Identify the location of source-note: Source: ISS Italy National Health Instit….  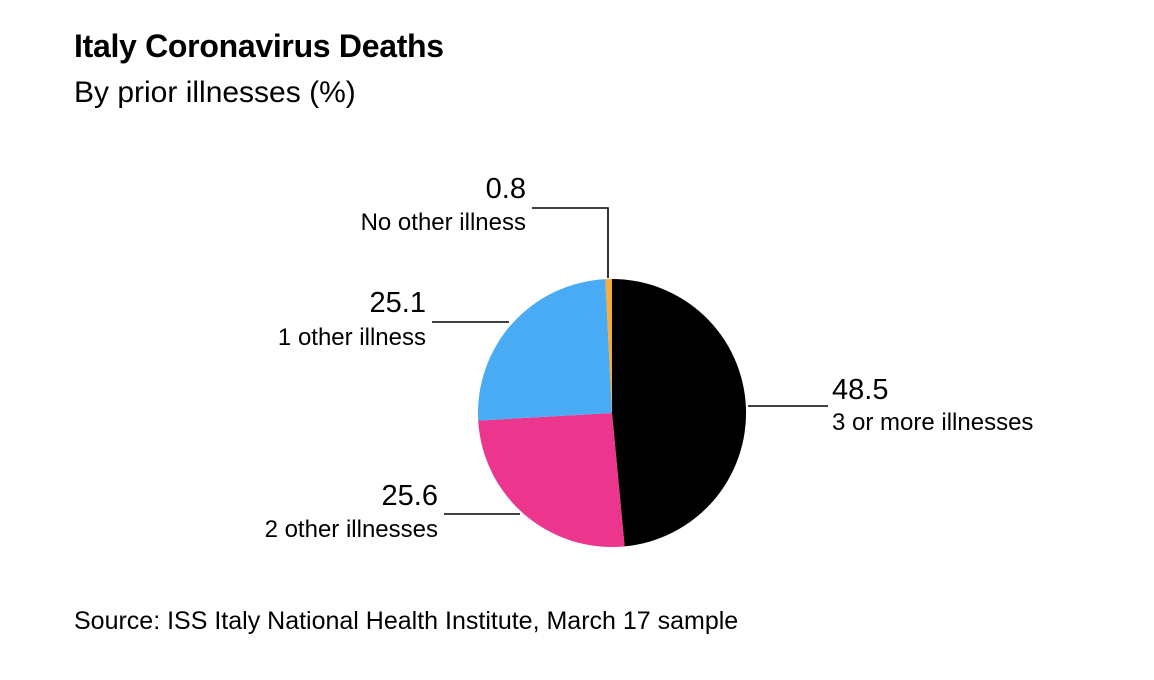
(406, 621).